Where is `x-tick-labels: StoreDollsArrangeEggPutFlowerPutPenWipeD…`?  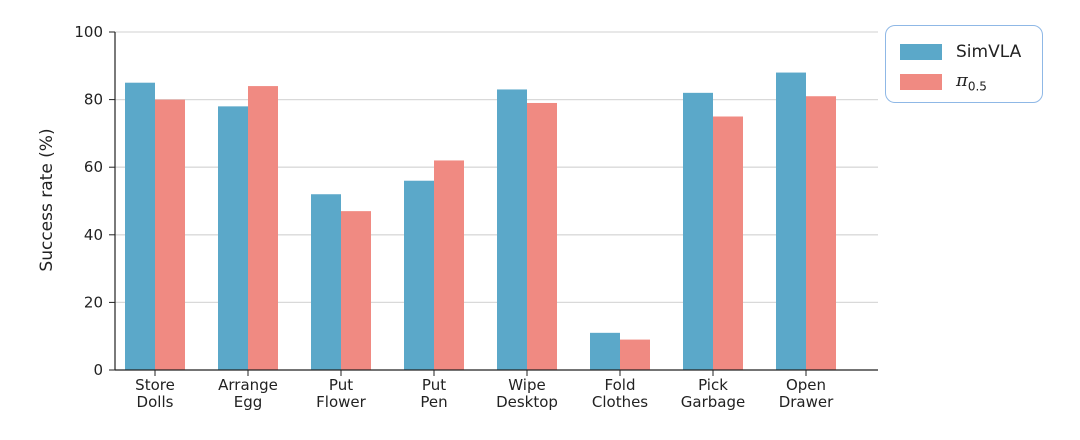
x-tick-labels: StoreDollsArrangeEggPutFlowerPutPenWipeD… is located at coordinates (484, 390).